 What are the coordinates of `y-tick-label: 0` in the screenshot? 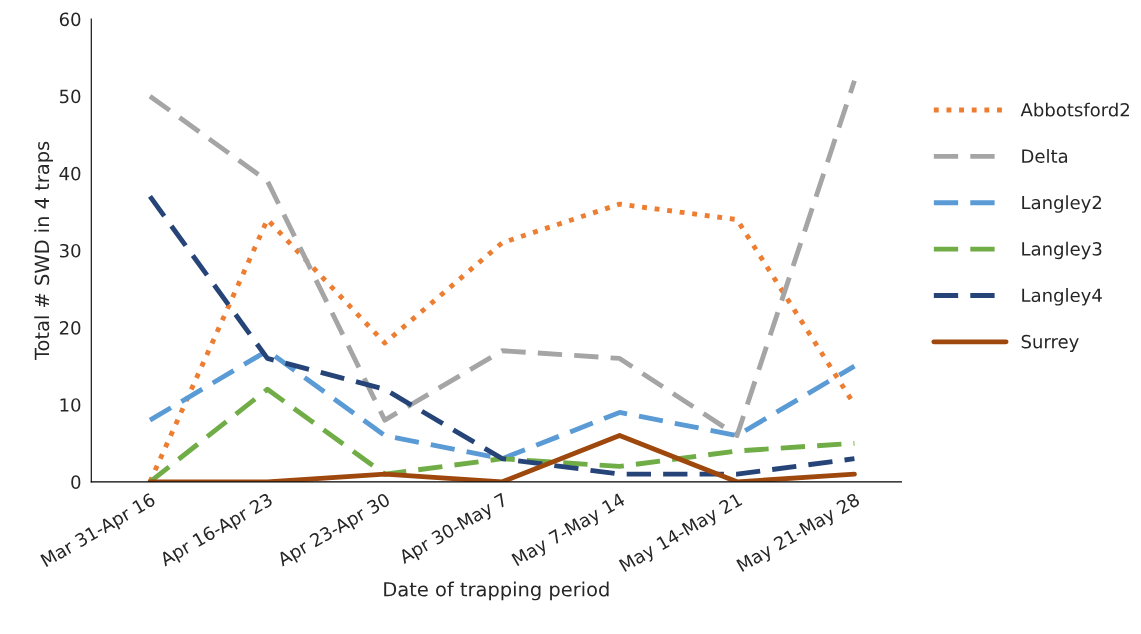 It's located at (76, 482).